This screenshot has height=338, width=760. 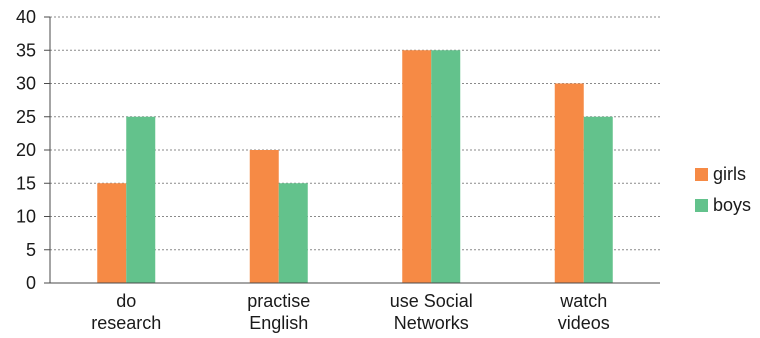 I want to click on y-tick-label: 35, so click(x=26, y=50).